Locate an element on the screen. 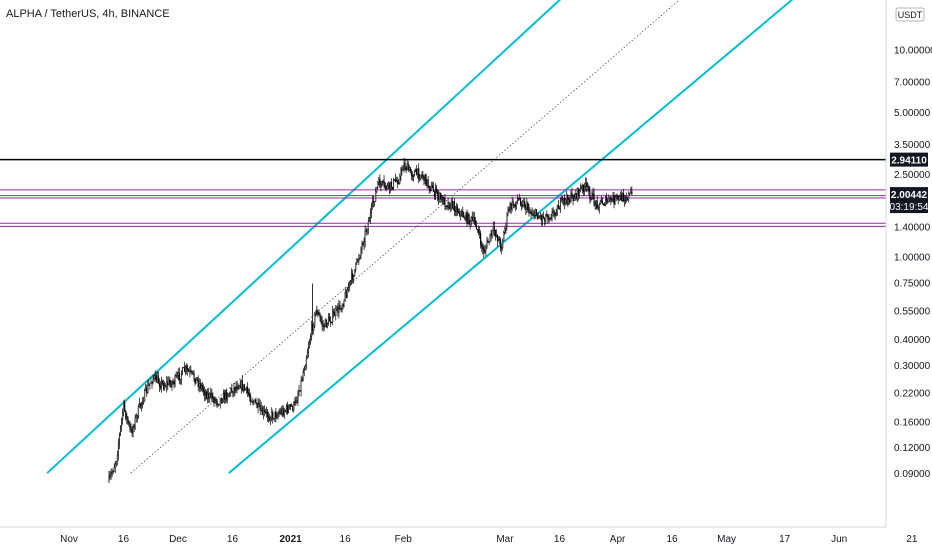 The image size is (932, 550). currency-label: USDT is located at coordinates (910, 15).